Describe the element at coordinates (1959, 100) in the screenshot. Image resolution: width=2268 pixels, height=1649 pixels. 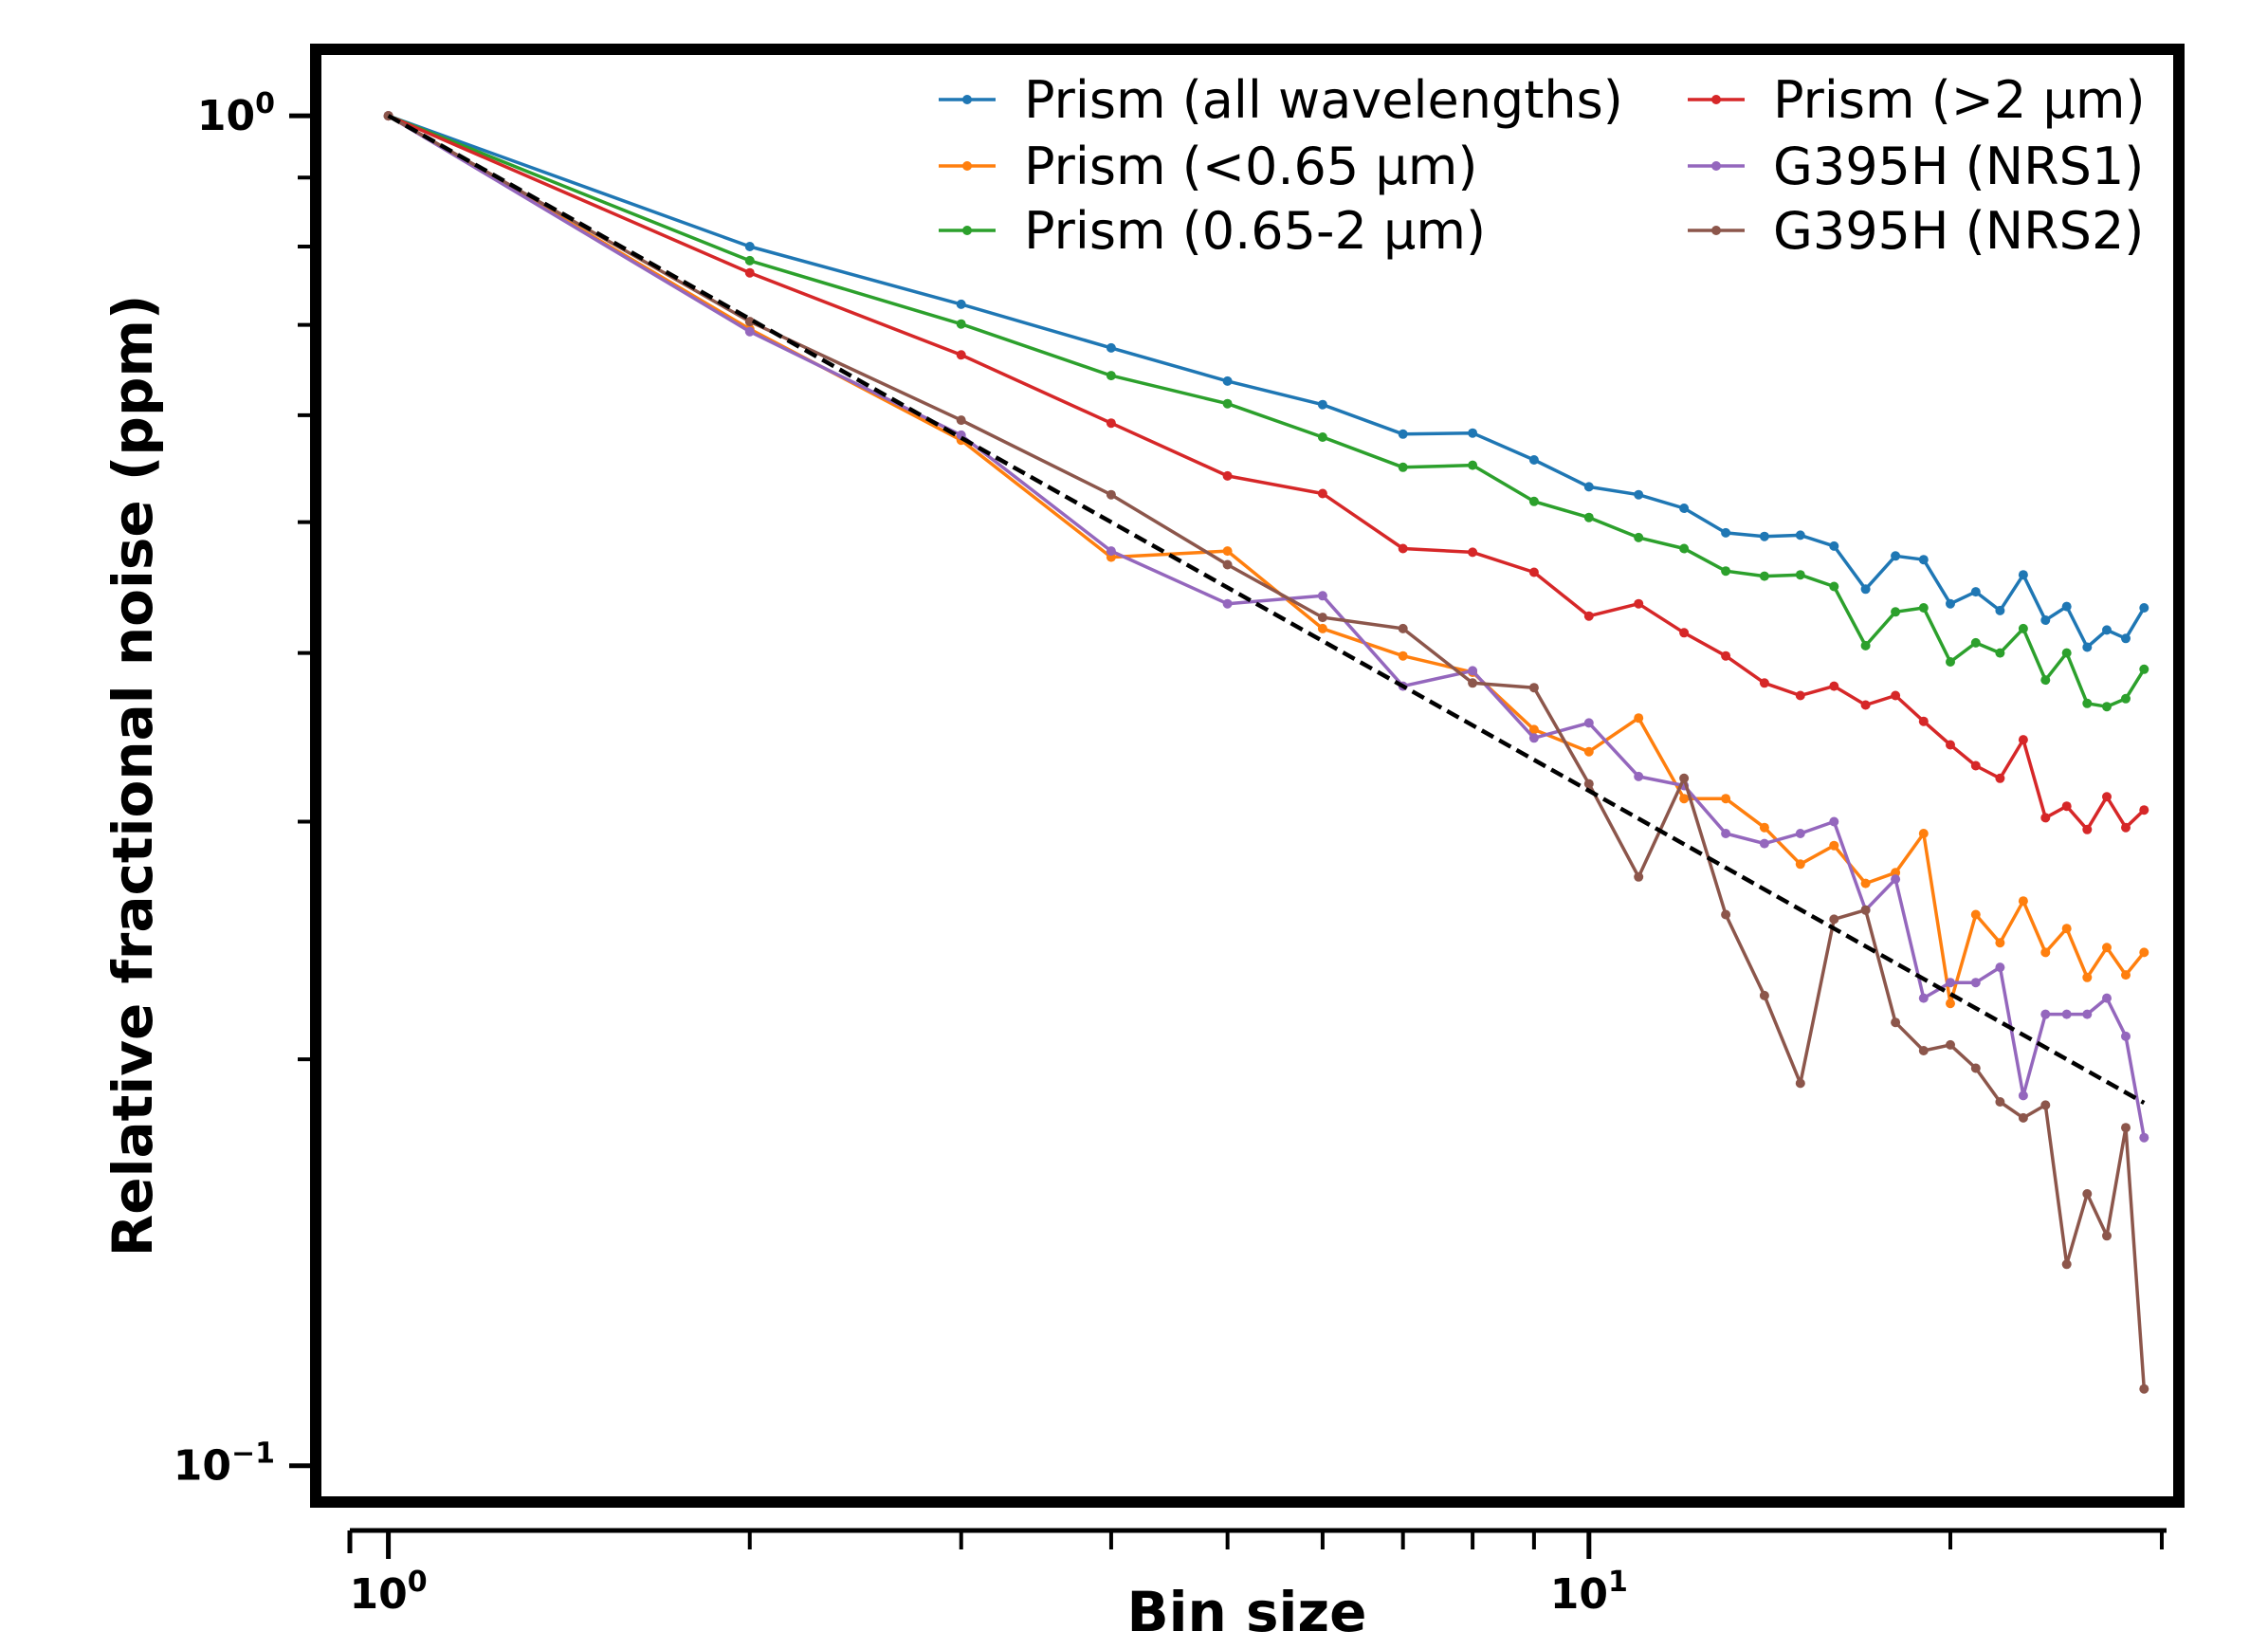
I see `legend-label: Prism (>2 µm)` at that location.